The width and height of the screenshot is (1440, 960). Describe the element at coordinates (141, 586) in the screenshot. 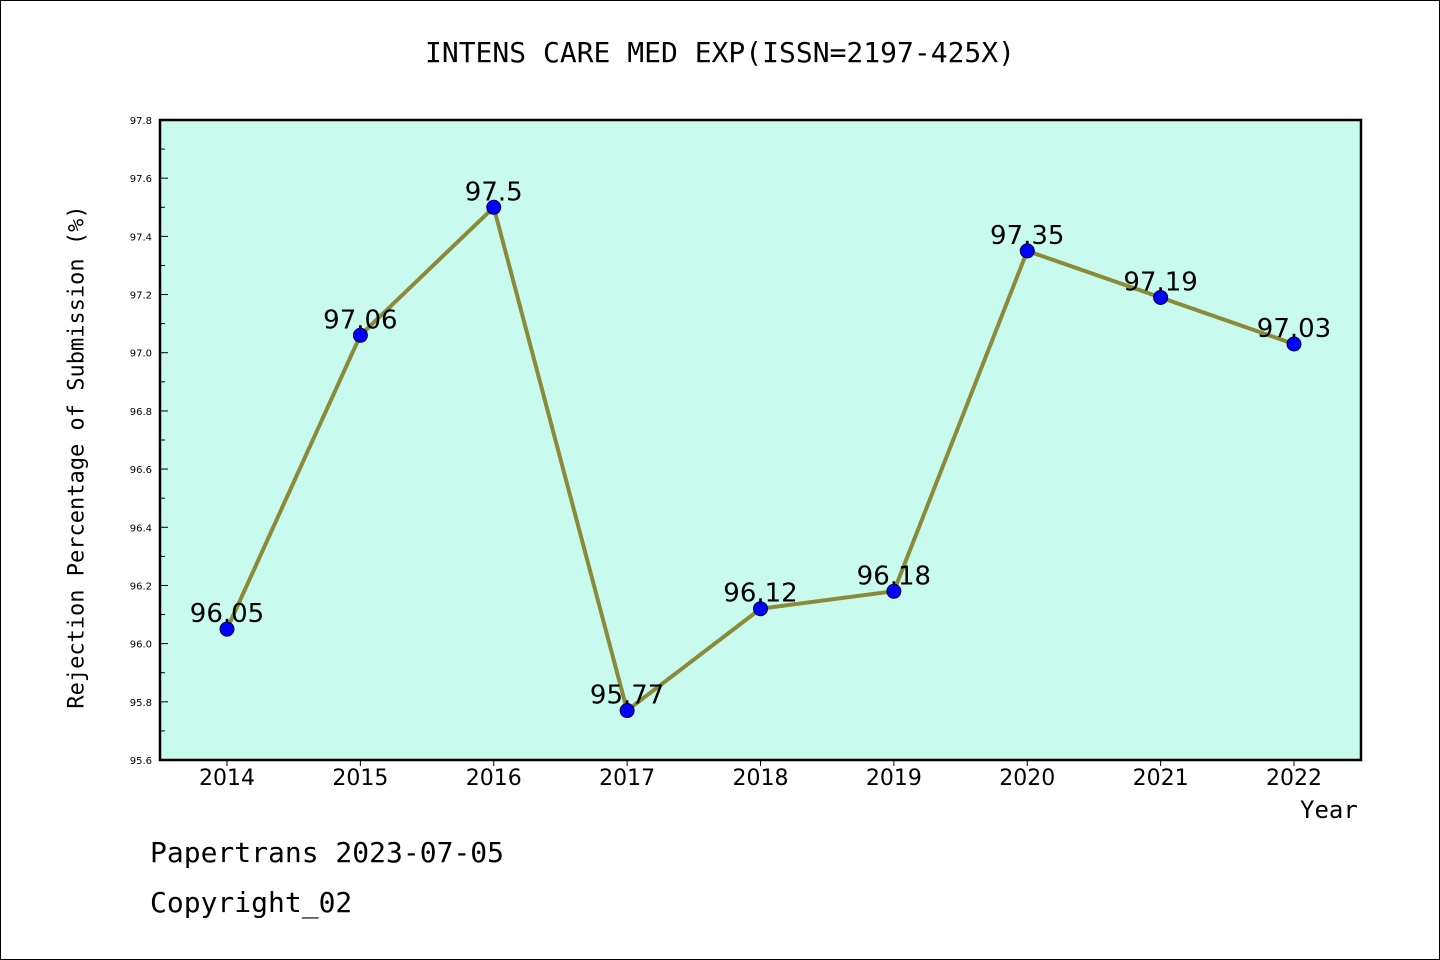

I see `y-tick-label: 96.2` at that location.